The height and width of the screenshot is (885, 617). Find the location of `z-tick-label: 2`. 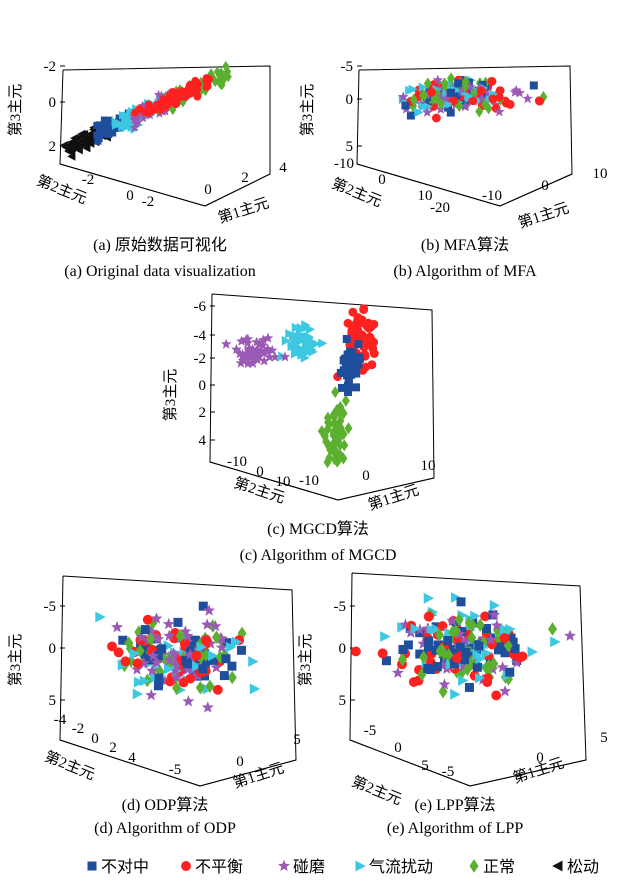

z-tick-label: 2 is located at coordinates (53, 147).